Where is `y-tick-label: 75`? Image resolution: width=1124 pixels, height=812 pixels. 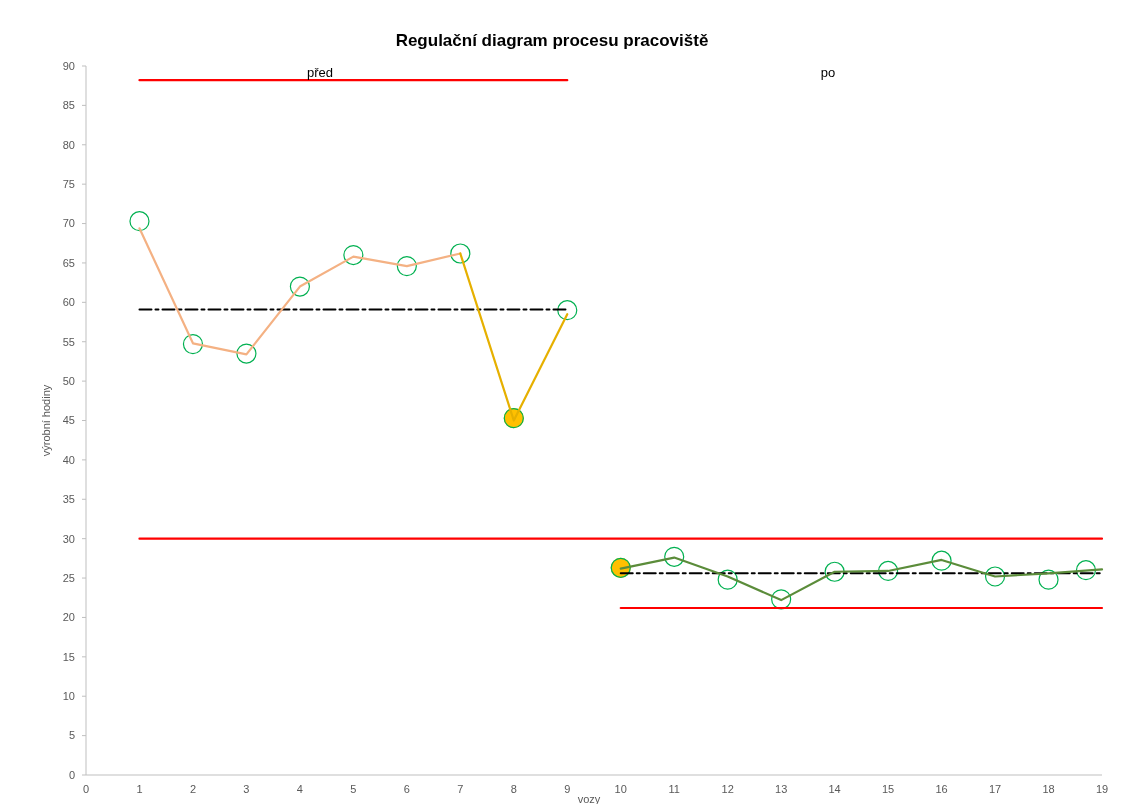
y-tick-label: 75 is located at coordinates (68, 184).